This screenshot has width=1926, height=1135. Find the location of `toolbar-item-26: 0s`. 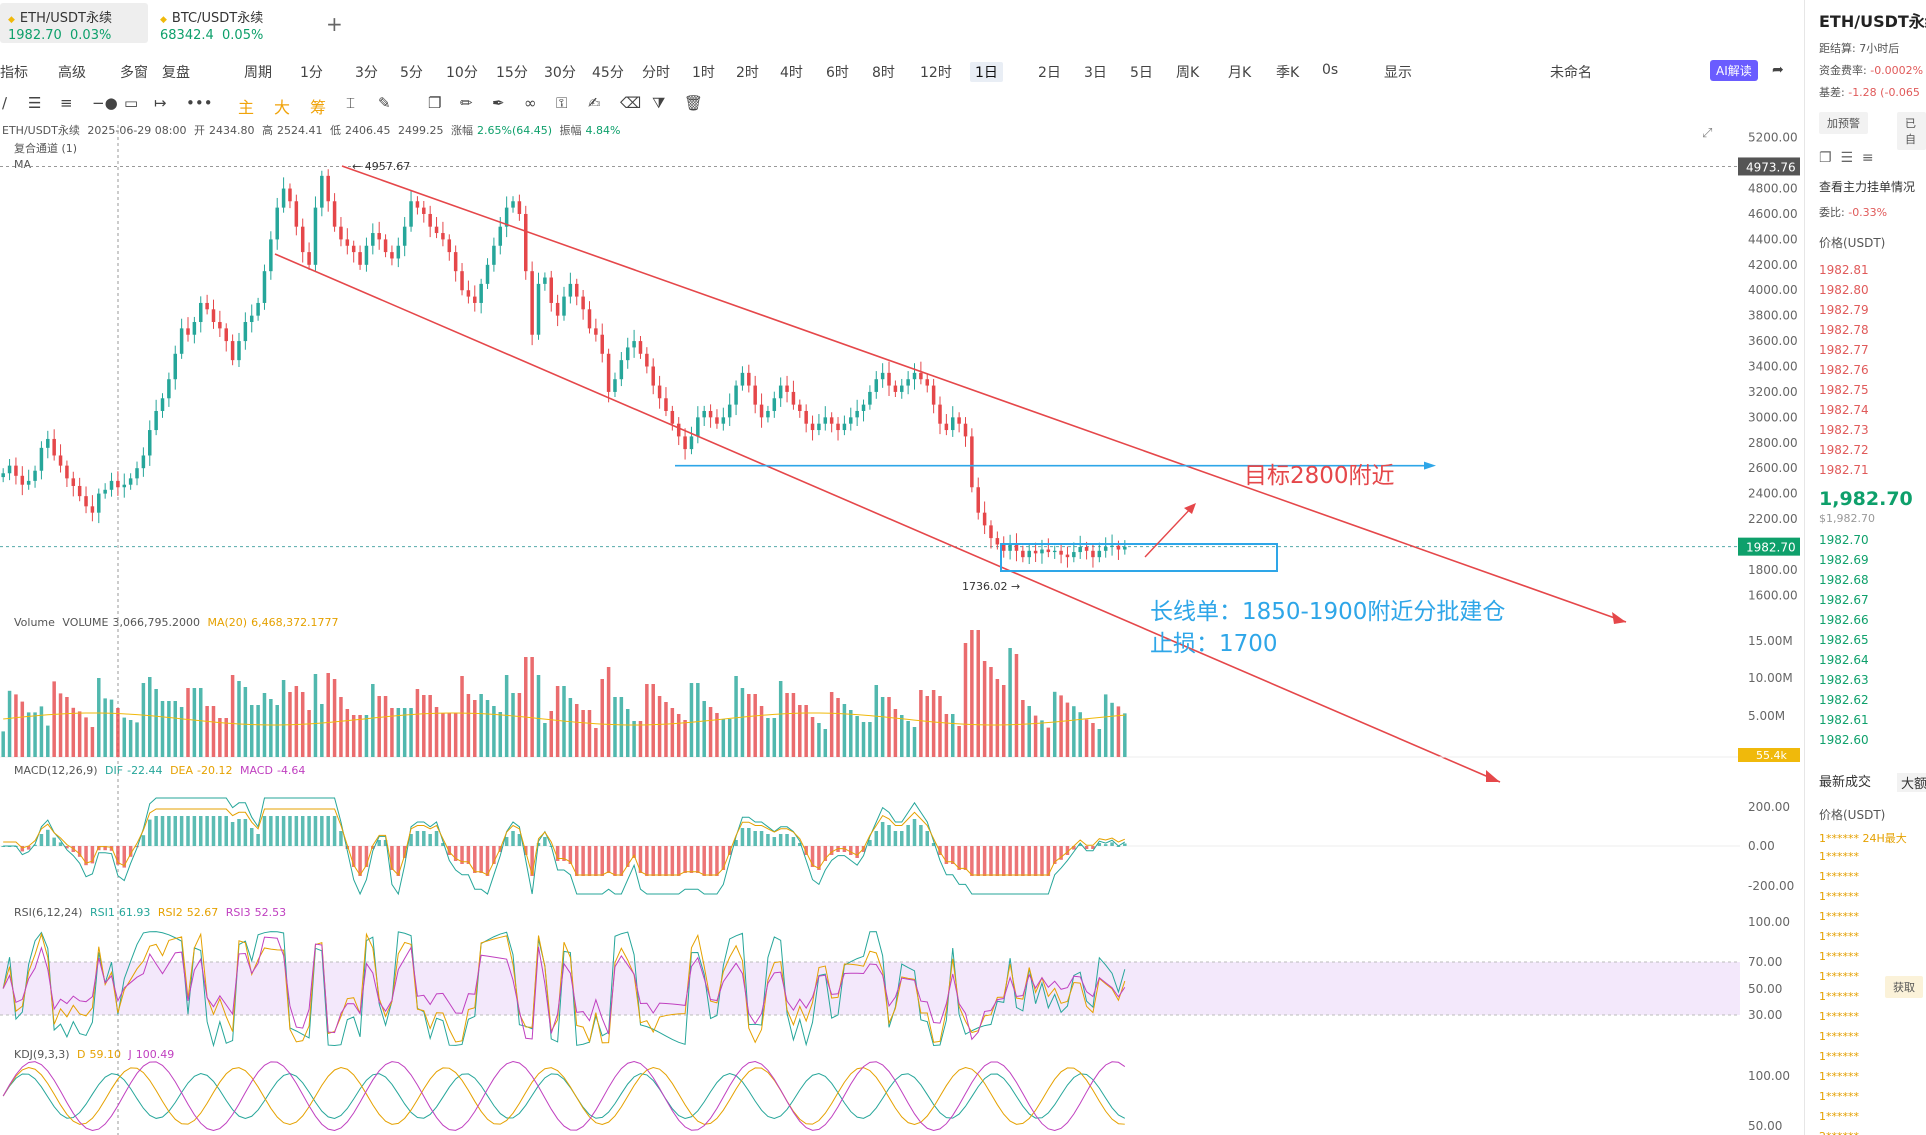

toolbar-item-26: 0s is located at coordinates (1330, 70).